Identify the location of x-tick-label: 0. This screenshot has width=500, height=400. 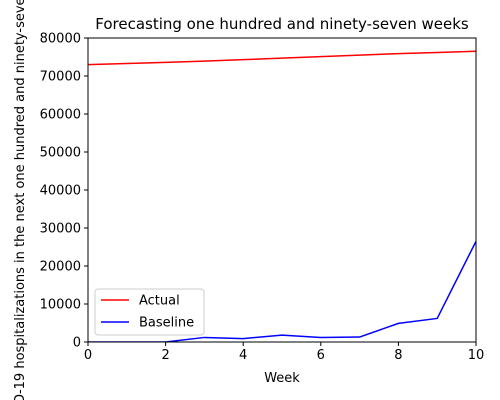
(88, 355).